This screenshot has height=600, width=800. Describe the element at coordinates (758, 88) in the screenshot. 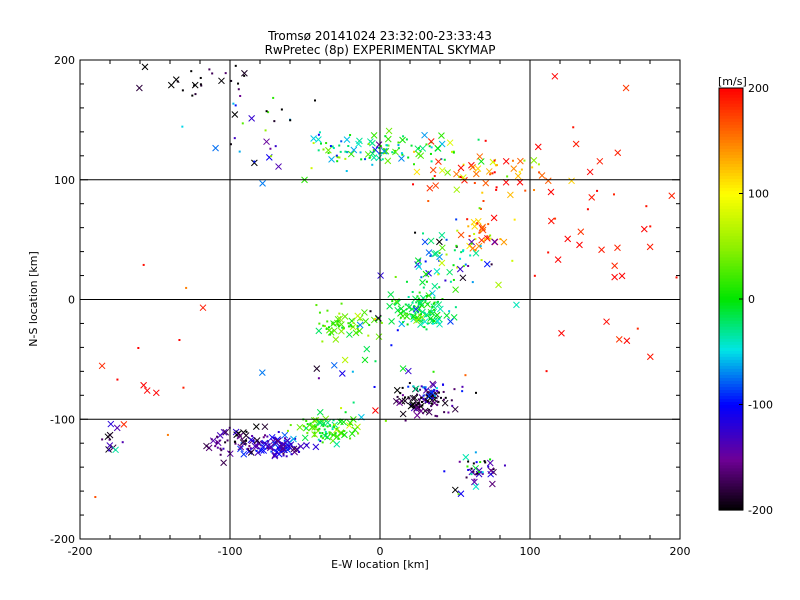

I see `colorbar-tick-label: 200` at that location.